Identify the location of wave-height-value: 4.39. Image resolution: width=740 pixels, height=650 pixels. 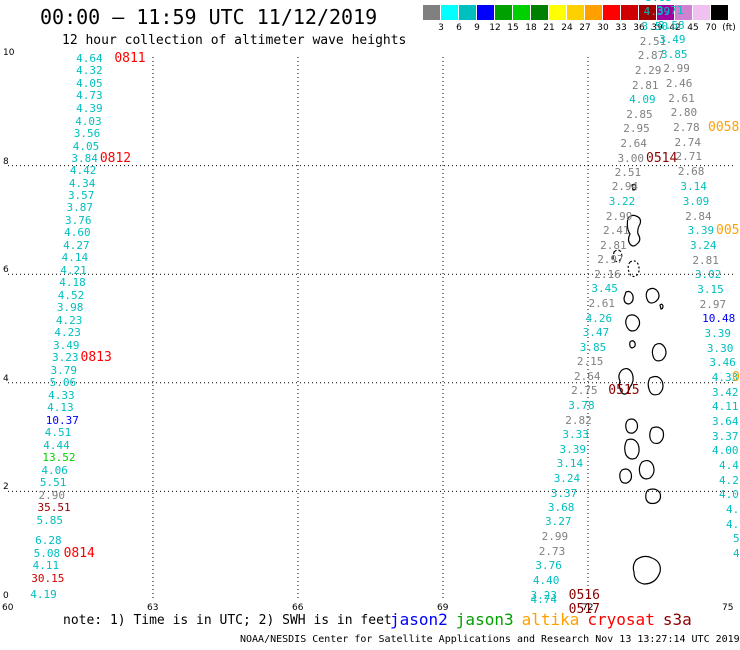
(657, 12).